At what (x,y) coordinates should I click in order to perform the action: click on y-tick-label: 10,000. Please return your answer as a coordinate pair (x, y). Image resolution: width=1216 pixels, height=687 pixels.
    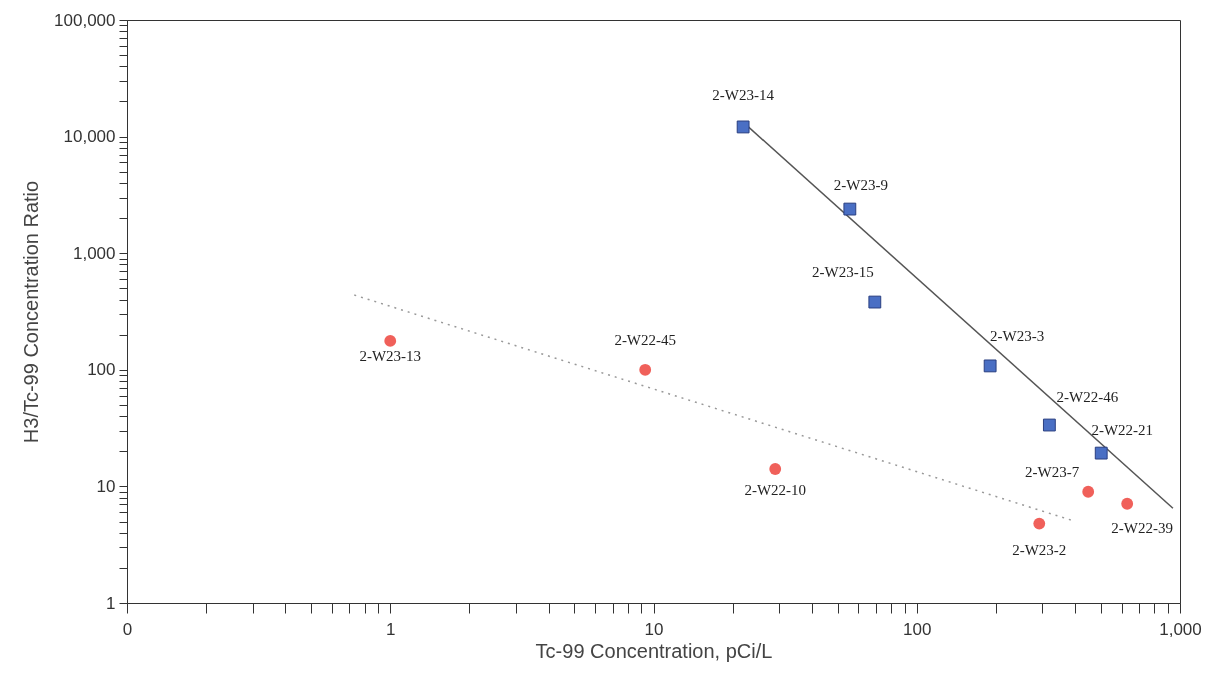
    Looking at the image, I should click on (89, 137).